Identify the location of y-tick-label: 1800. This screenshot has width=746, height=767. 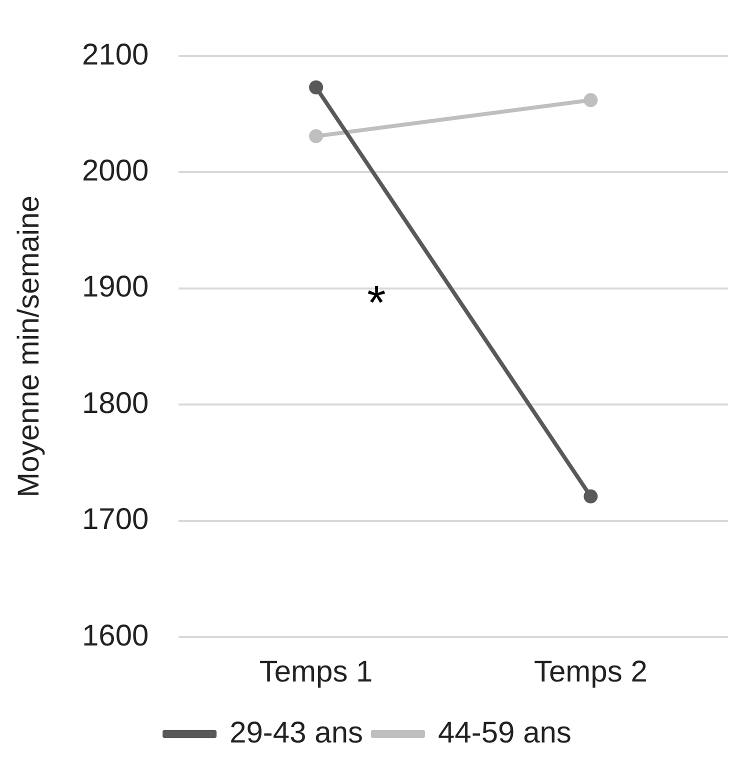
(115, 403).